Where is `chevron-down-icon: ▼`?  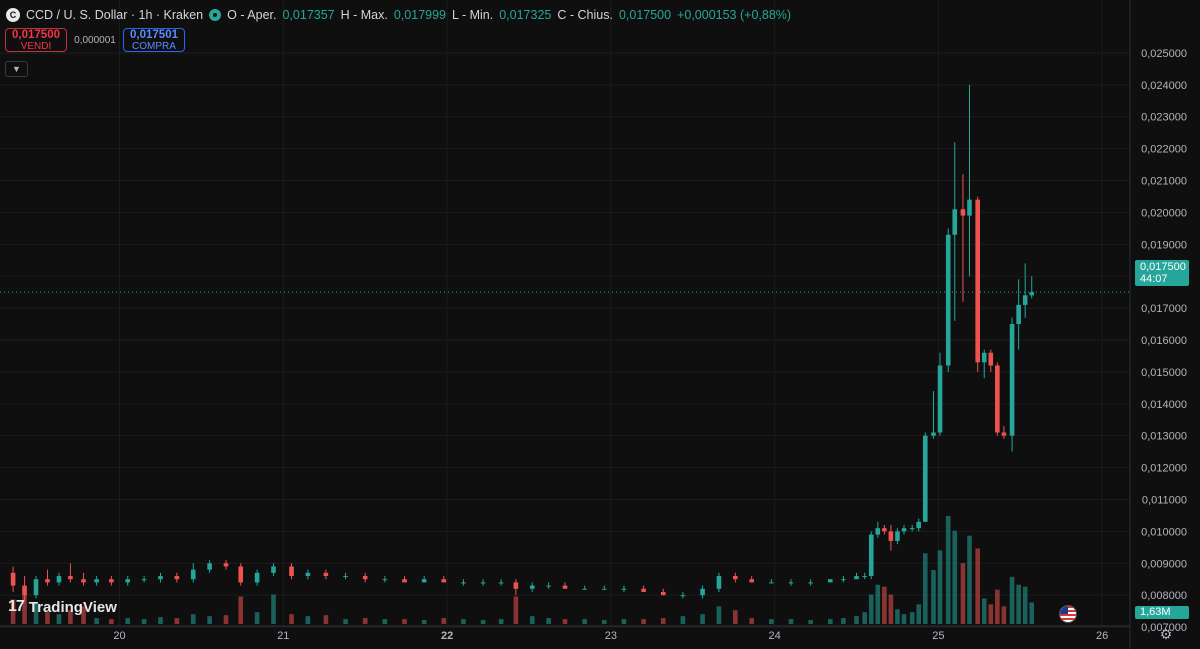 chevron-down-icon: ▼ is located at coordinates (16, 69).